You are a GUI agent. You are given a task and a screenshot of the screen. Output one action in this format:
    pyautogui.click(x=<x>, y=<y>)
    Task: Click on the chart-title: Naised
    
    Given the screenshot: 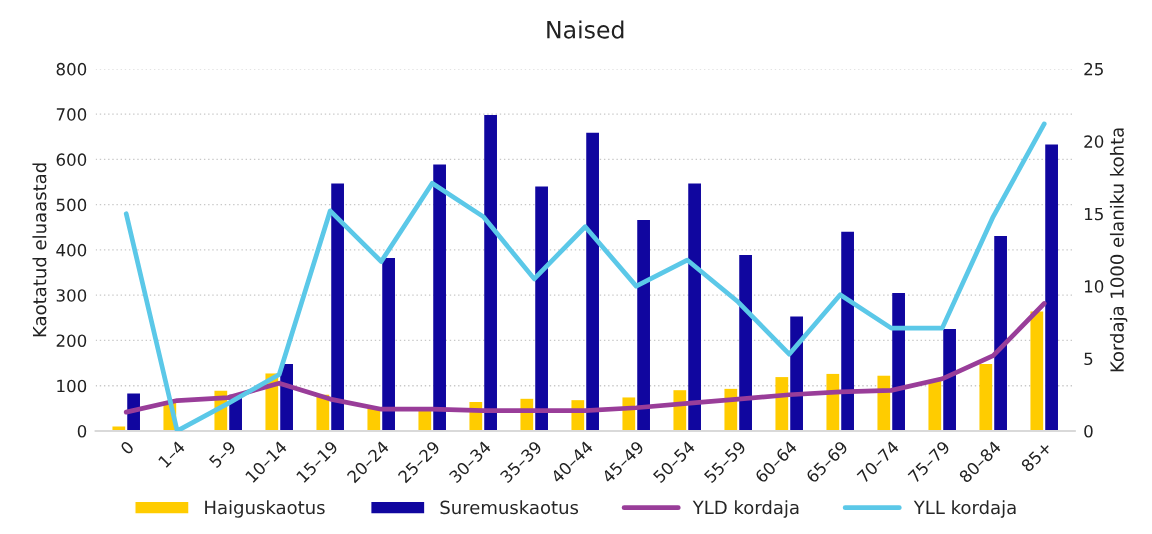 What is the action you would take?
    pyautogui.click(x=585, y=29)
    